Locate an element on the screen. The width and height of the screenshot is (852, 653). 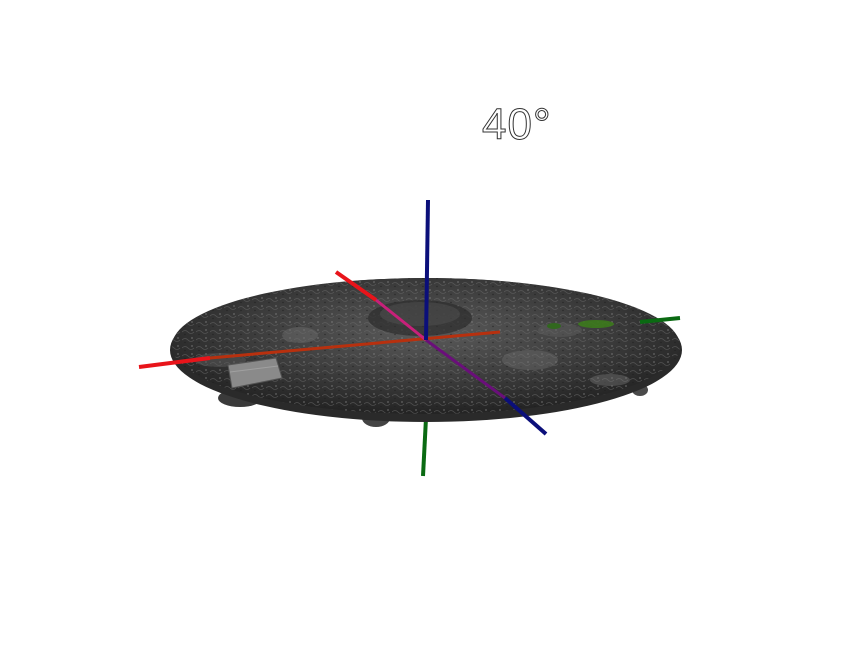
rough-disk-surface is located at coordinates (426, 350).